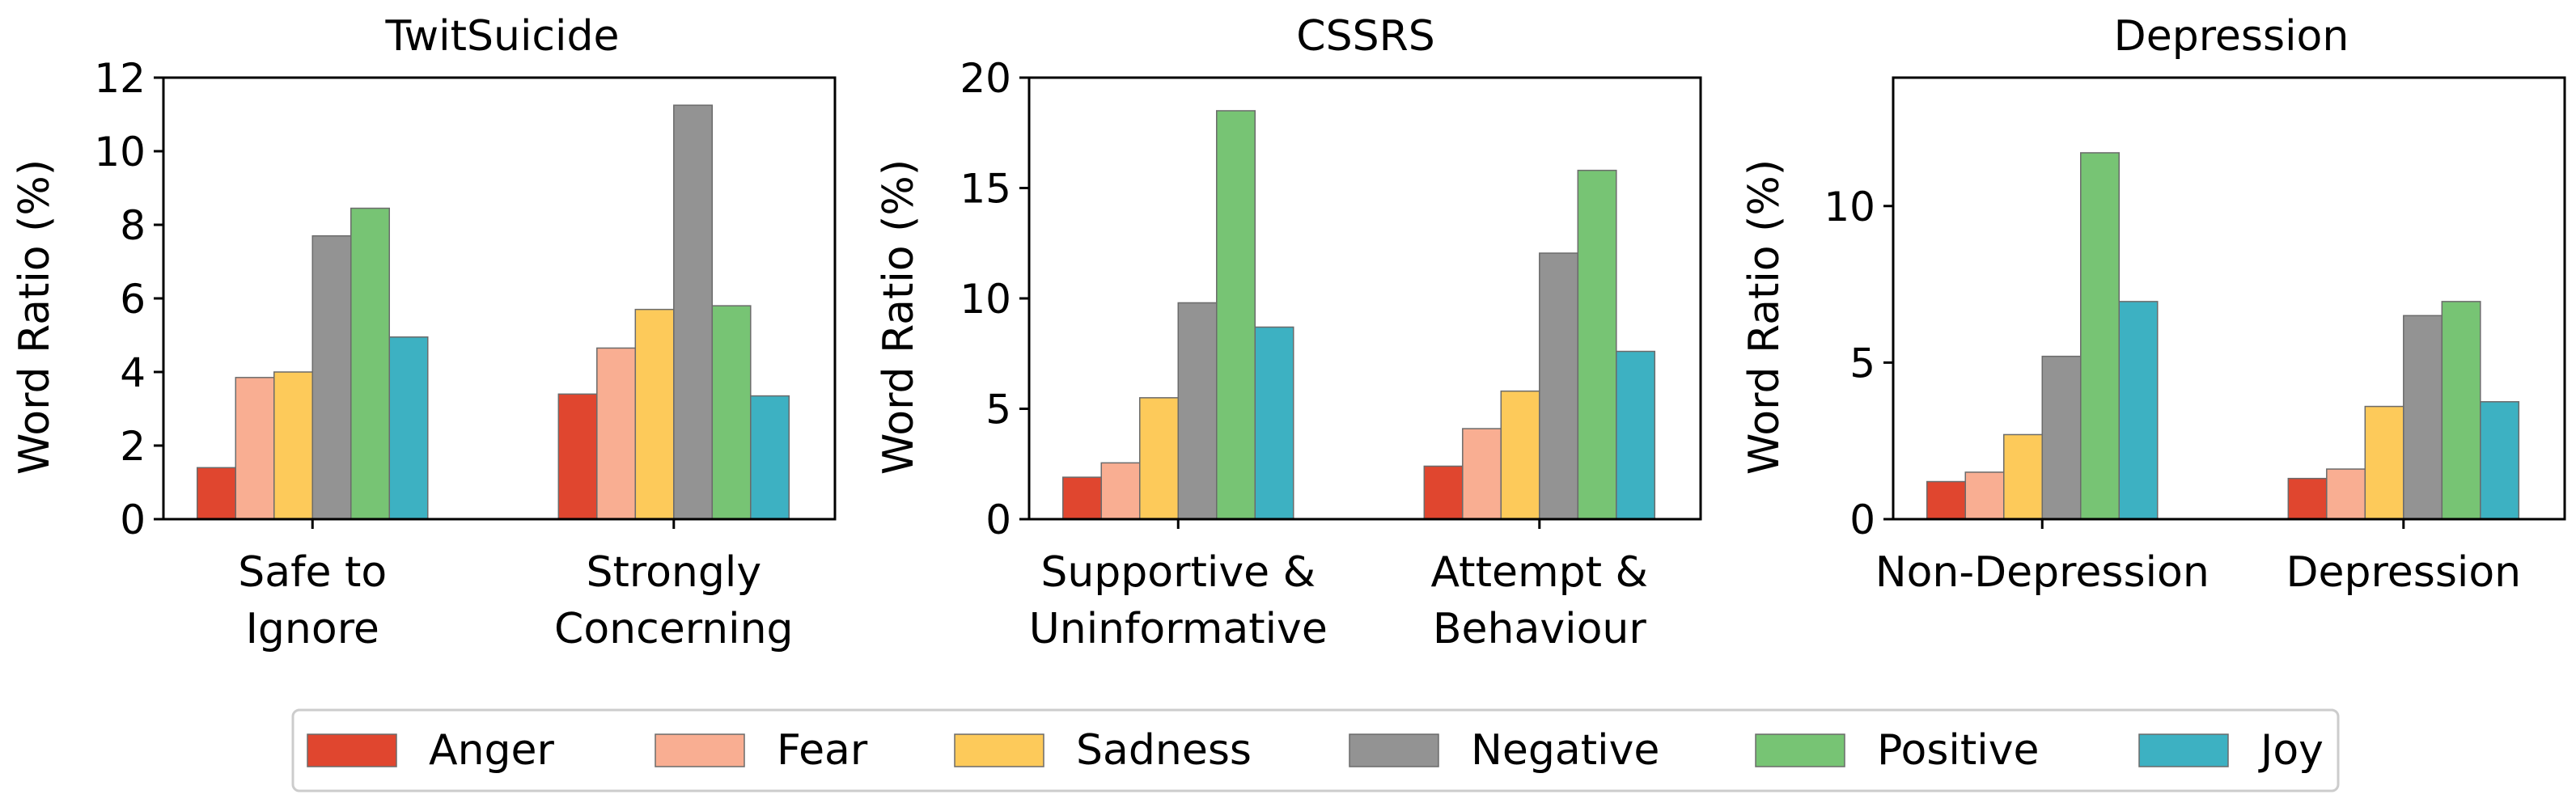 Image resolution: width=2576 pixels, height=803 pixels. What do you see at coordinates (674, 629) in the screenshot?
I see `x-tick-label: Concerning` at bounding box center [674, 629].